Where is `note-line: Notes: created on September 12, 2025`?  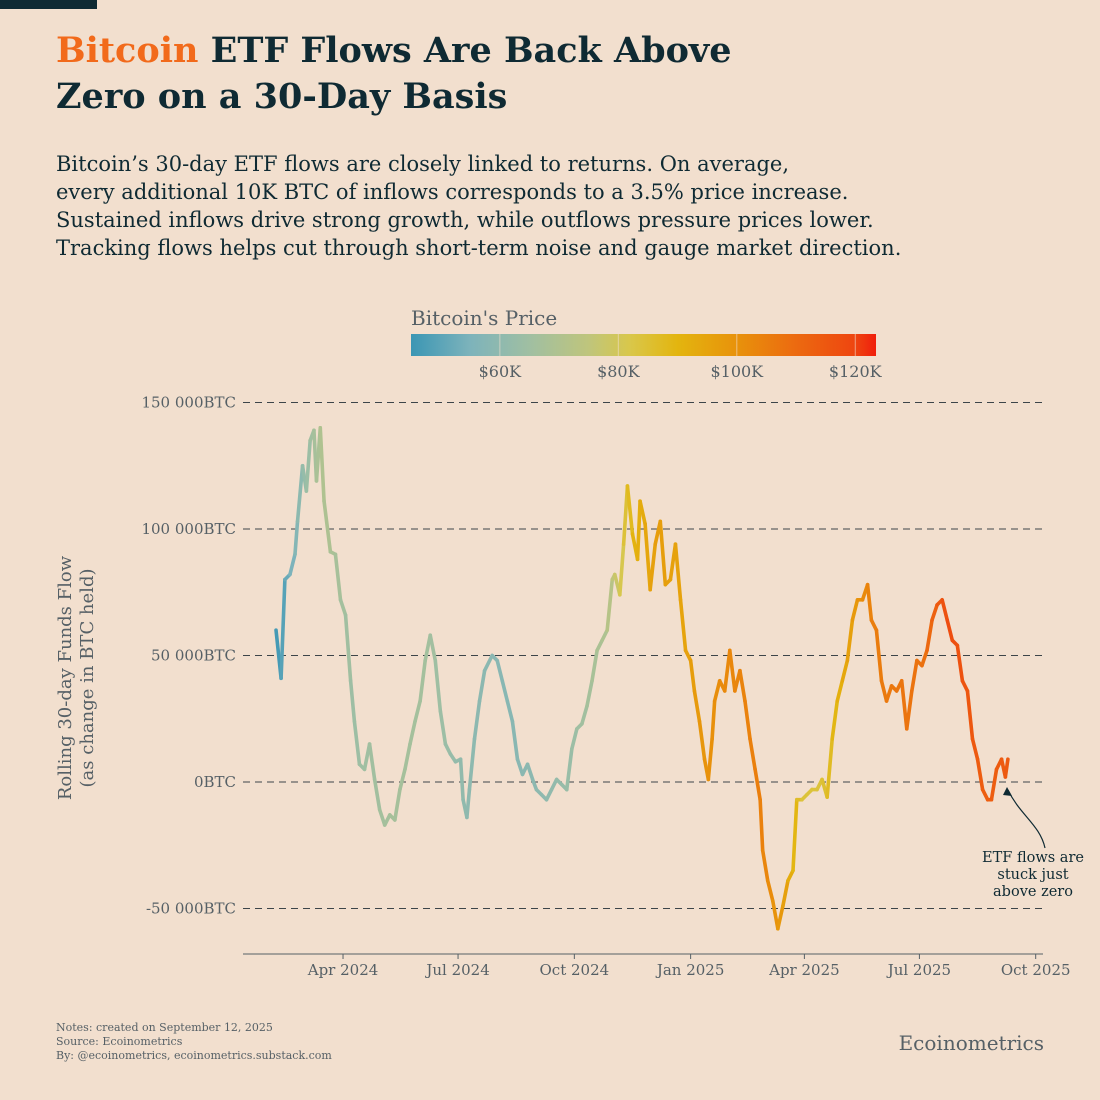 note-line: Notes: created on September 12, 2025 is located at coordinates (164, 1027).